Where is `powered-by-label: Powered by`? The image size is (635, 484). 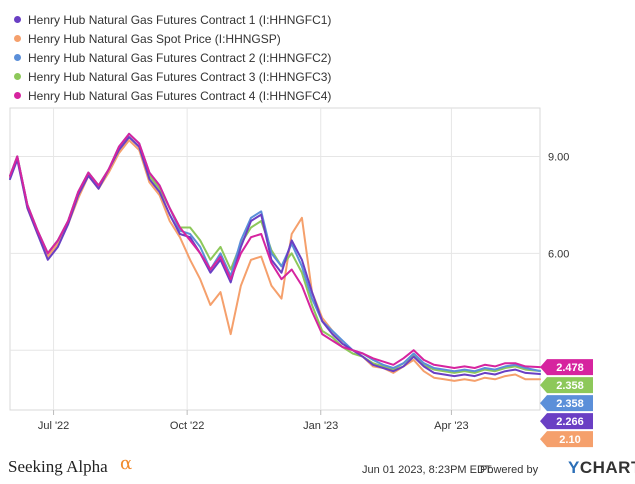
powered-by-label: Powered by is located at coordinates (509, 470).